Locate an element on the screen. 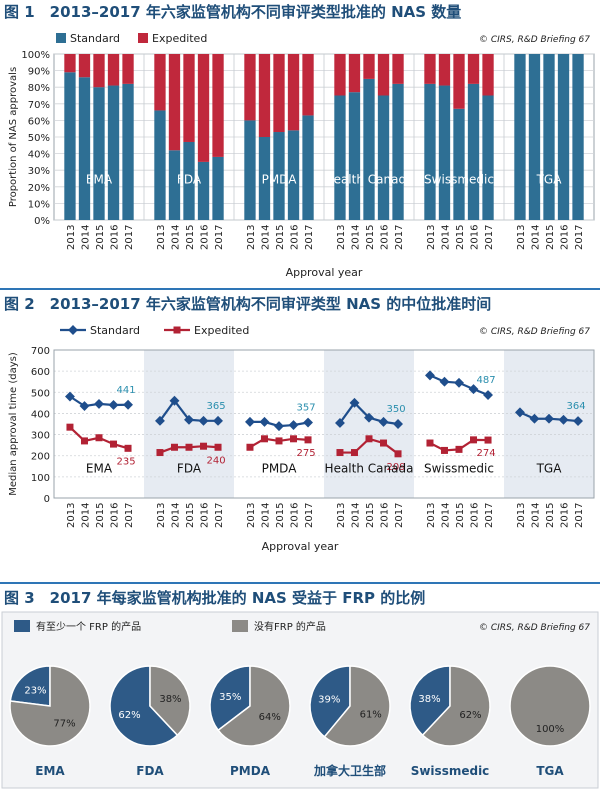  pie-name: 加拿大卫生部 is located at coordinates (349, 770).